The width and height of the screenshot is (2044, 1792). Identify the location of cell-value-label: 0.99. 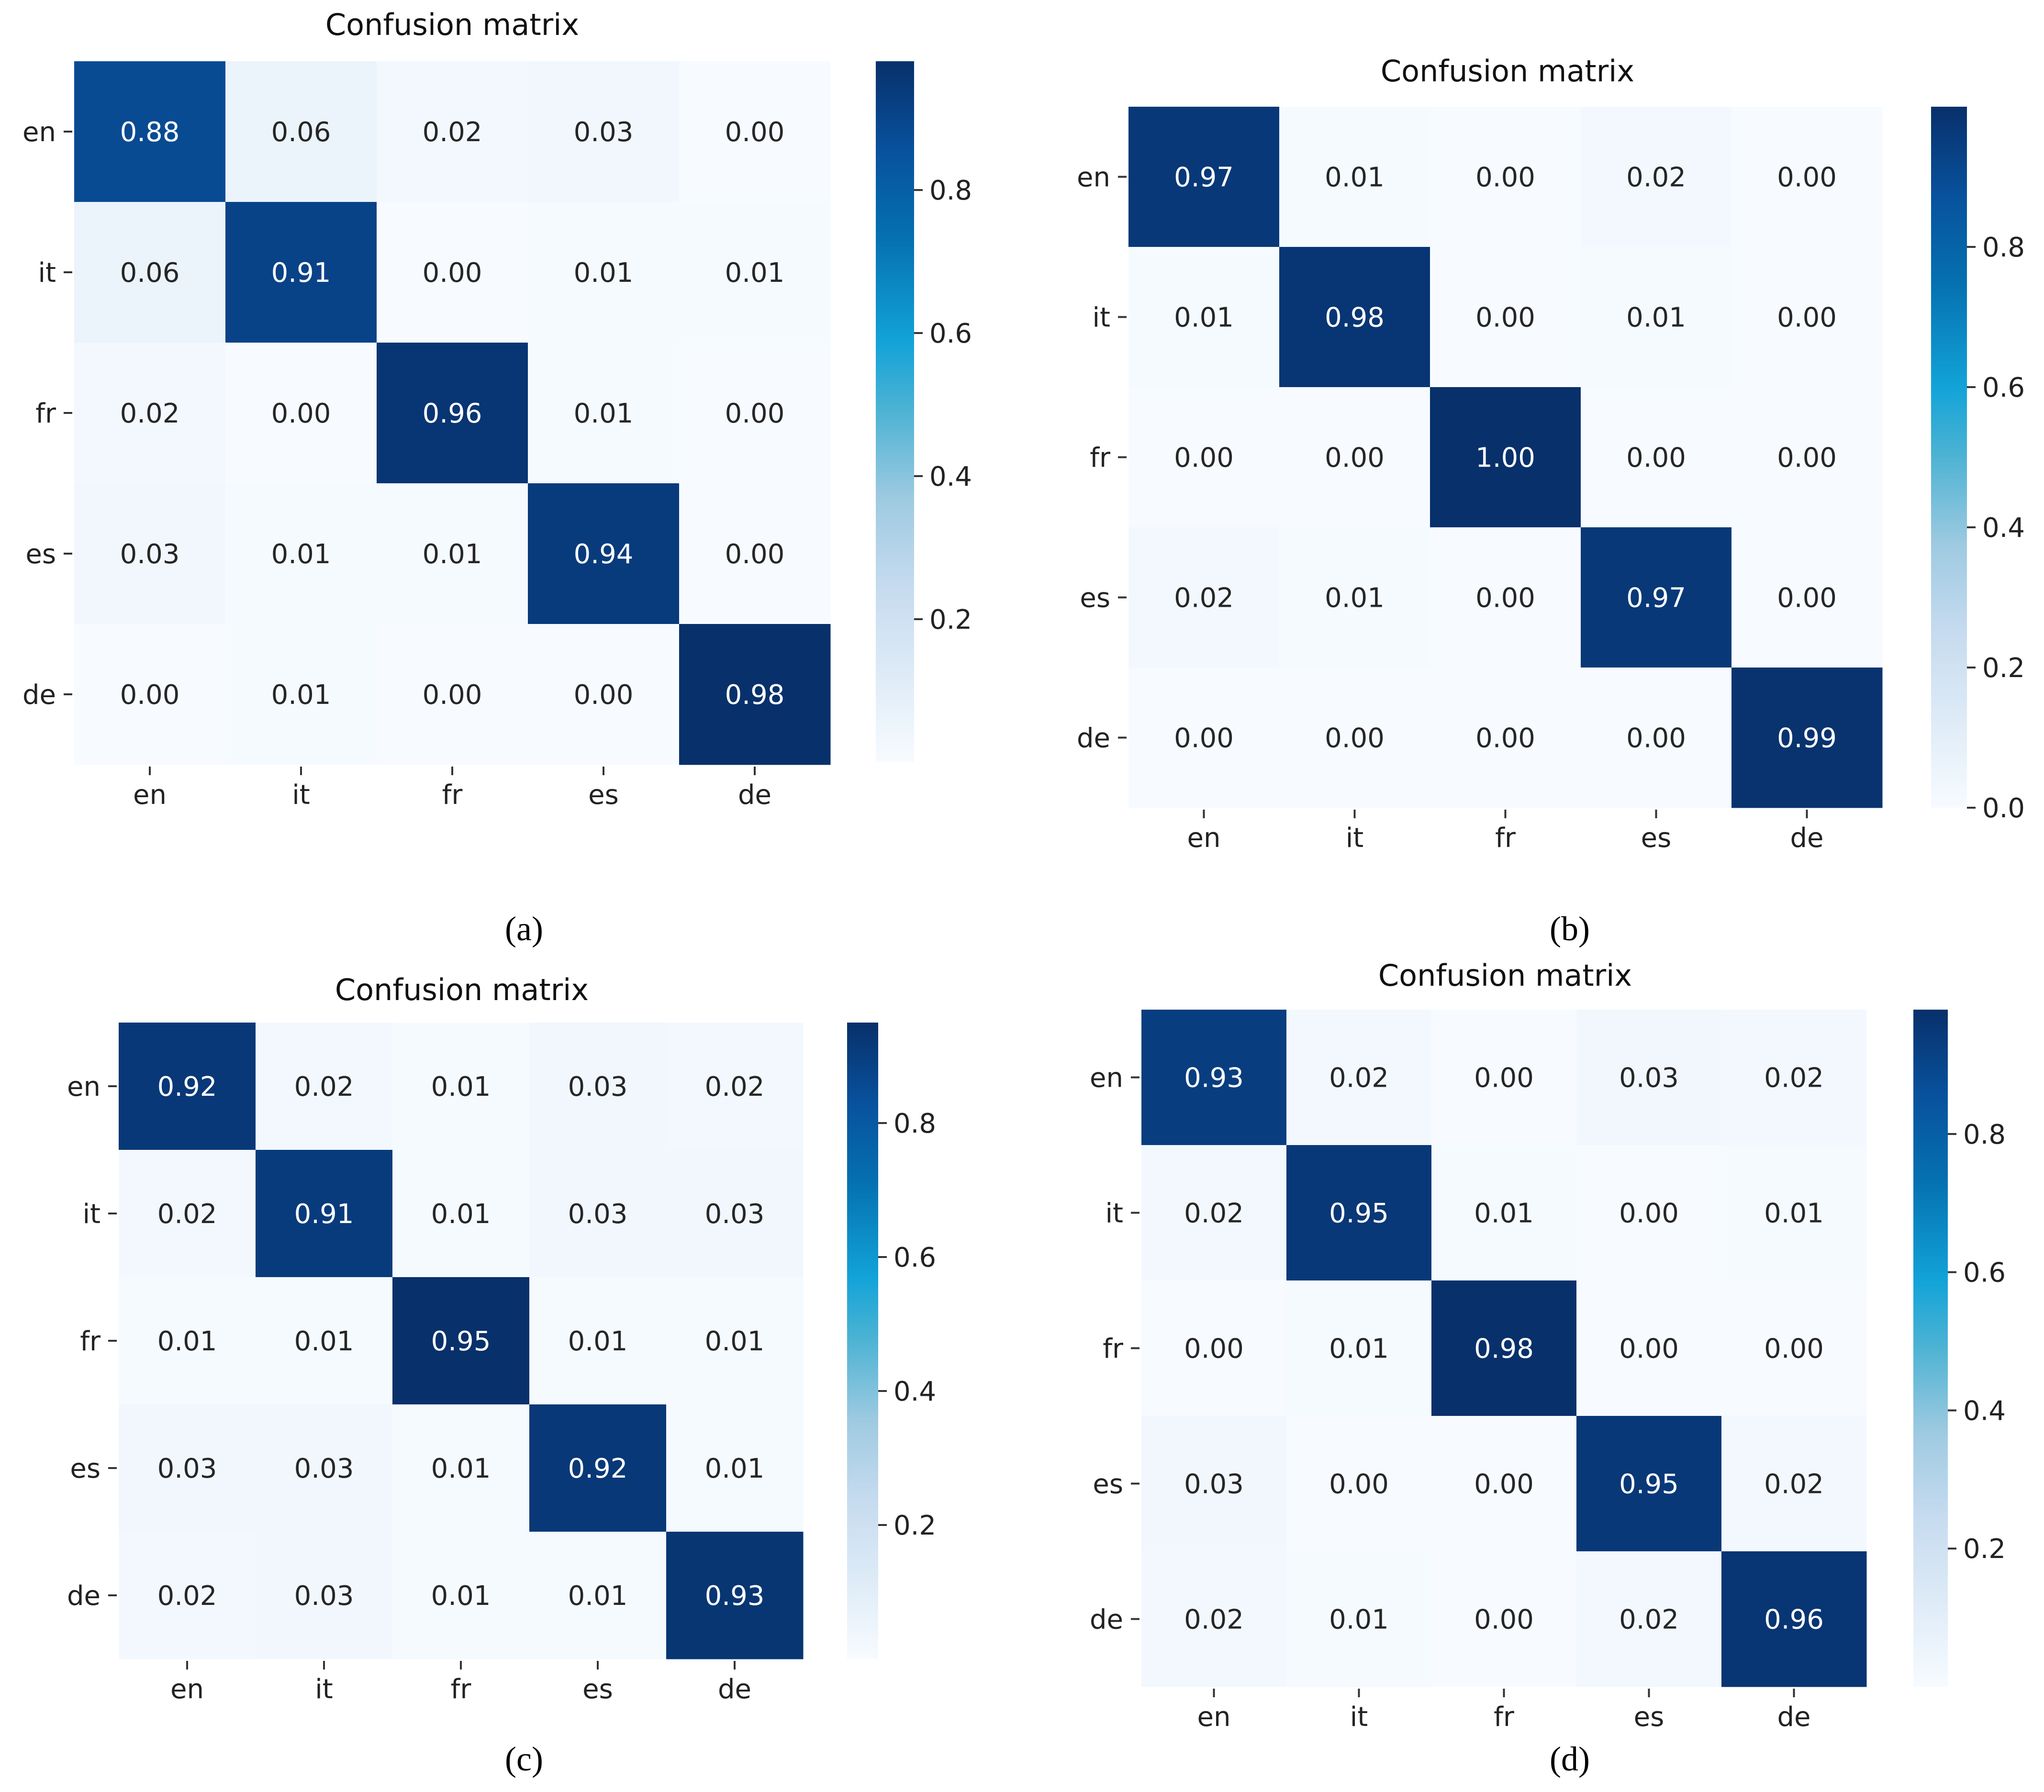
(1807, 738).